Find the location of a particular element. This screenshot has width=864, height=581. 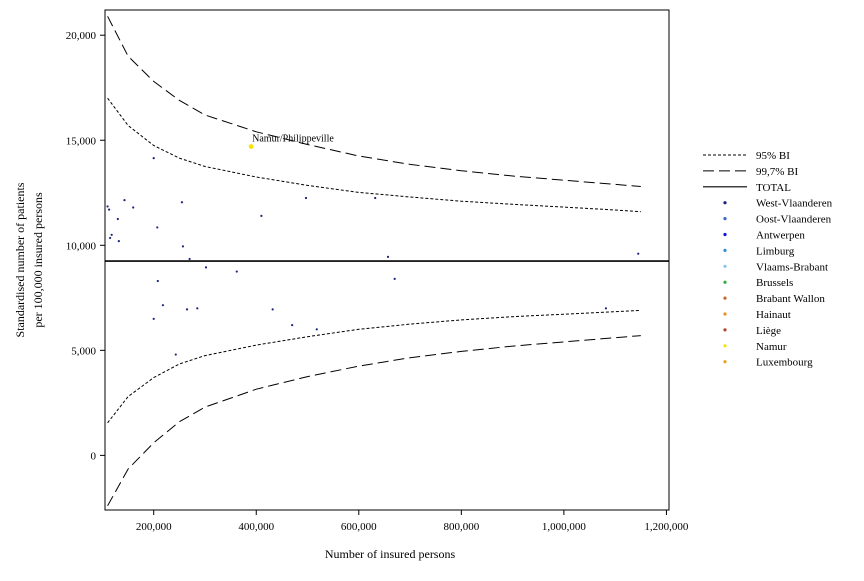

x-axis-label: Number of insured persons is located at coordinates (390, 554).